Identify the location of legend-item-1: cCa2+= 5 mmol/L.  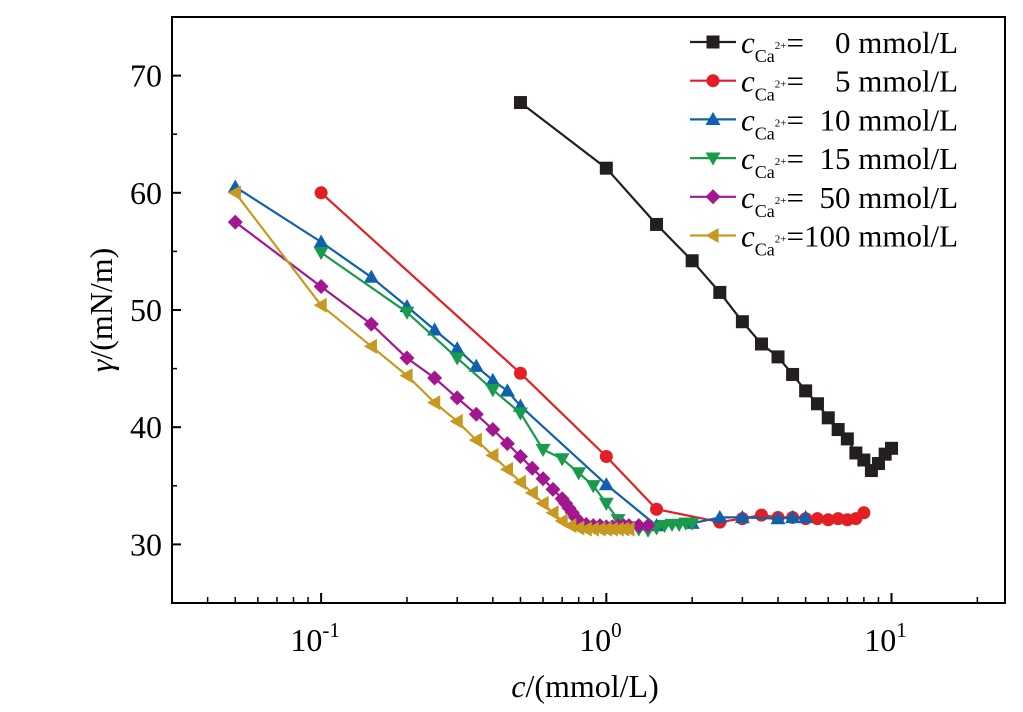
(824, 84).